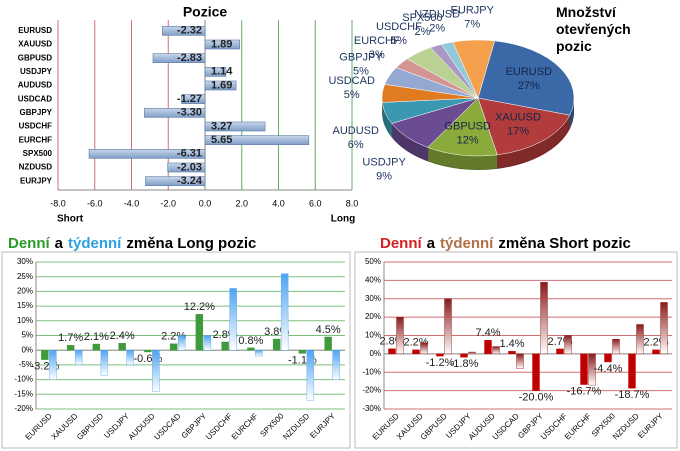 This screenshot has width=680, height=451. I want to click on y-tick-label: -30%, so click(371, 408).